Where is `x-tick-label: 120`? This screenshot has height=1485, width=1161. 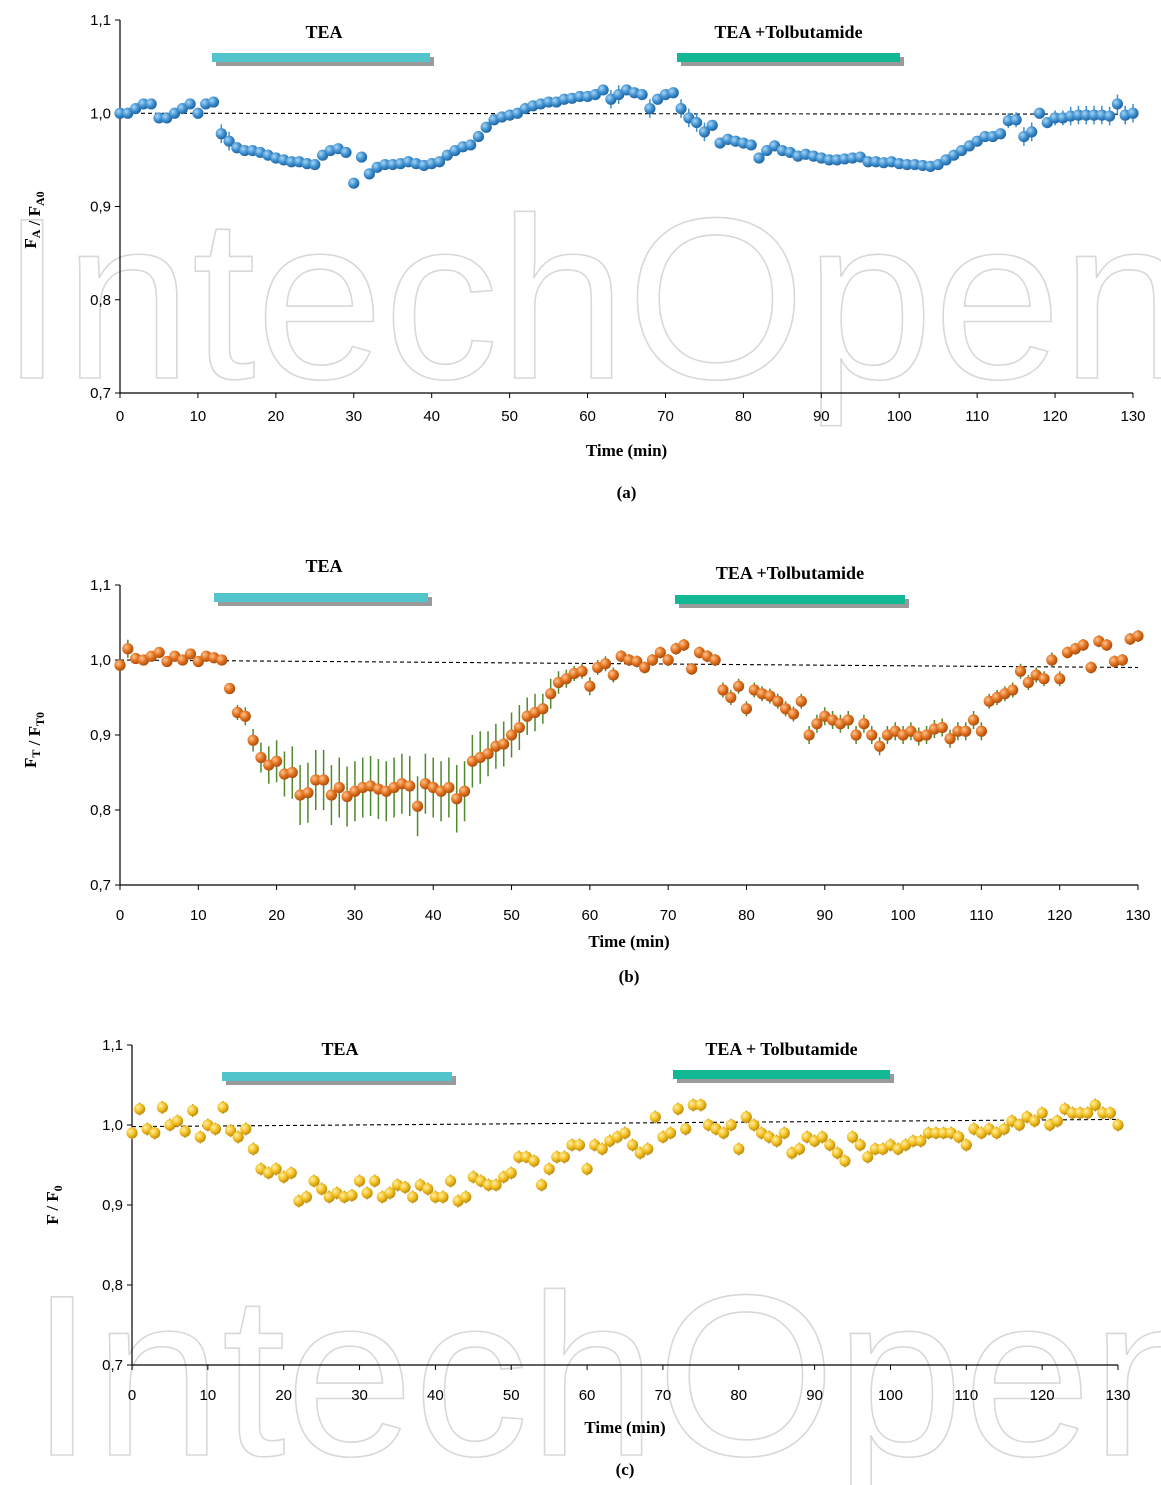 x-tick-label: 120 is located at coordinates (1042, 1395).